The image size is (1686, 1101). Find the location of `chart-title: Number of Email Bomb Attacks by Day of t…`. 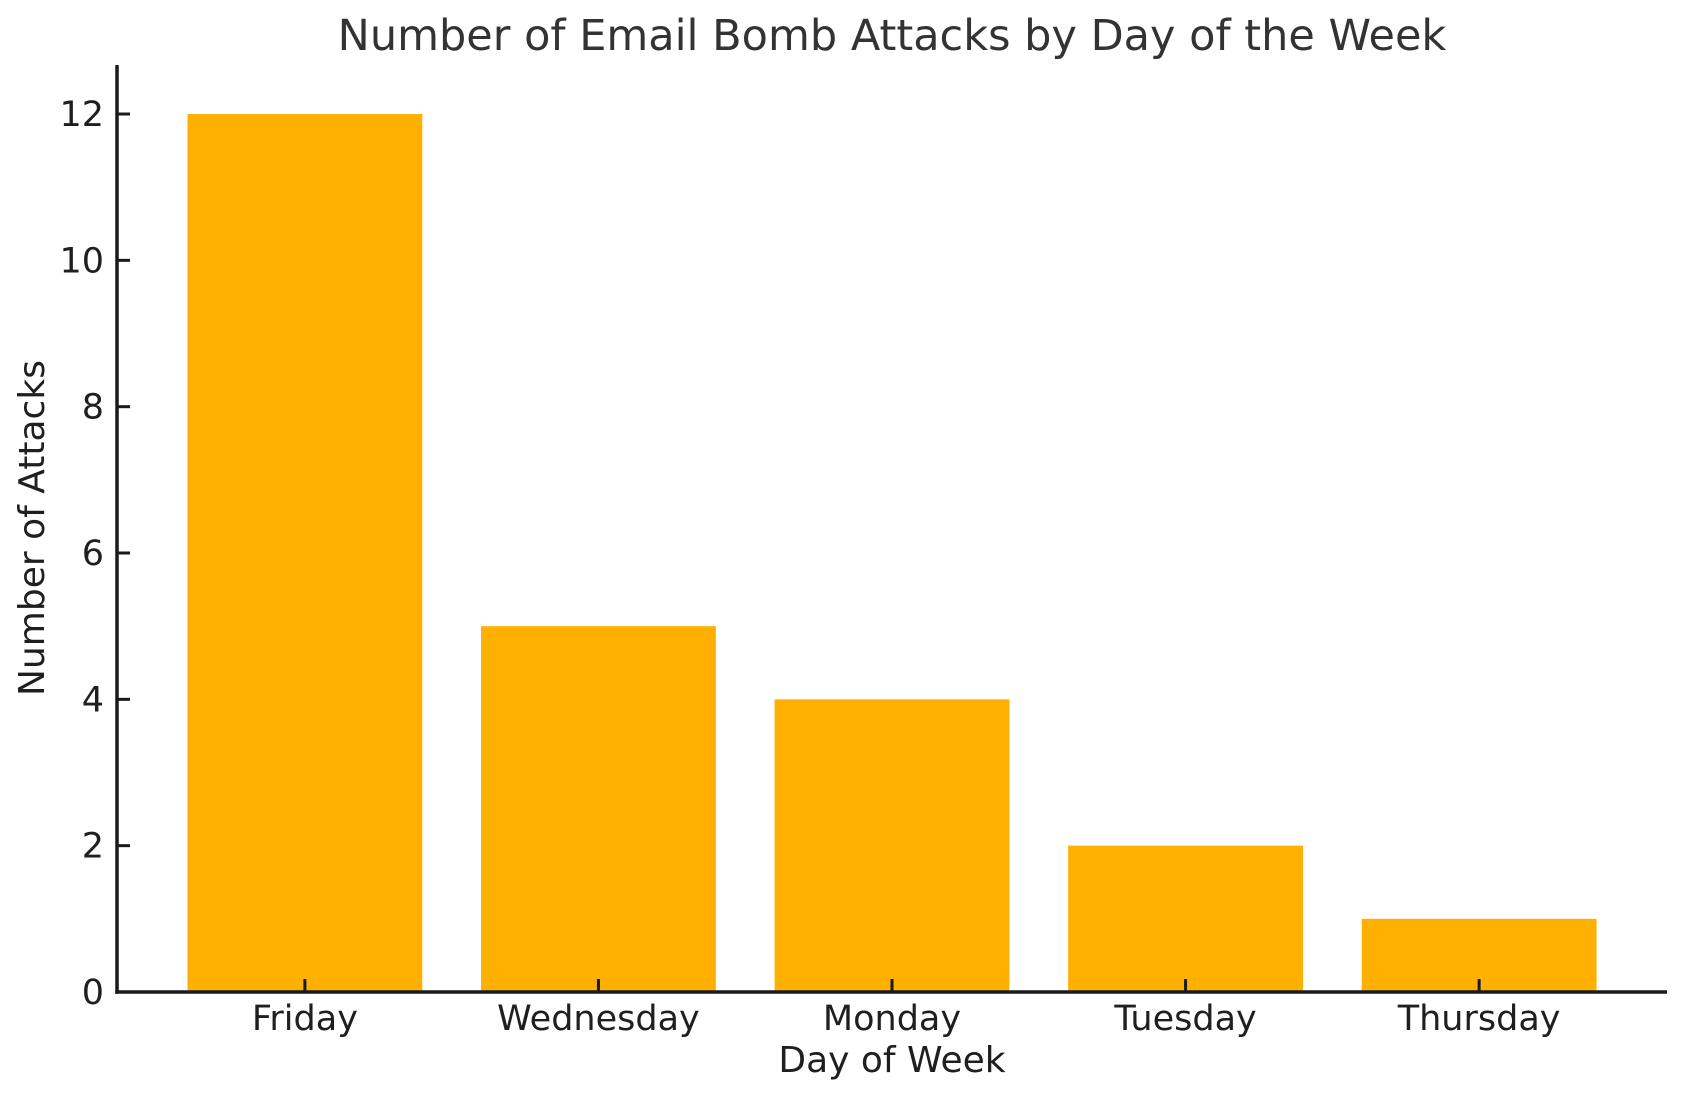

chart-title: Number of Email Bomb Attacks by Day of t… is located at coordinates (892, 36).